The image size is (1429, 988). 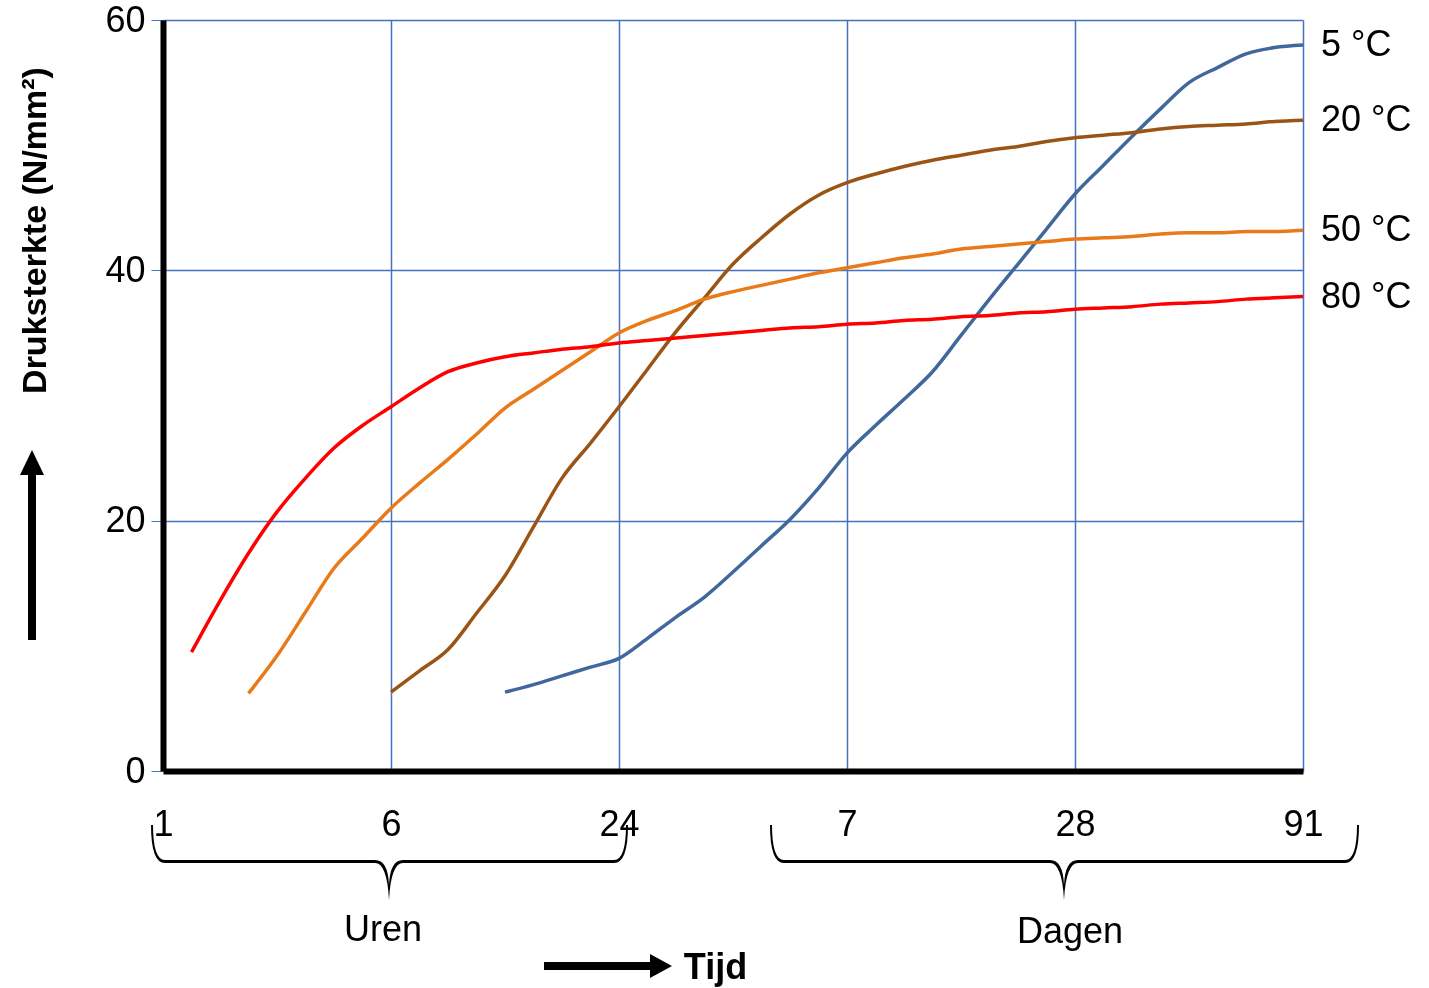 I want to click on series-label: 80 °C, so click(x=1366, y=295).